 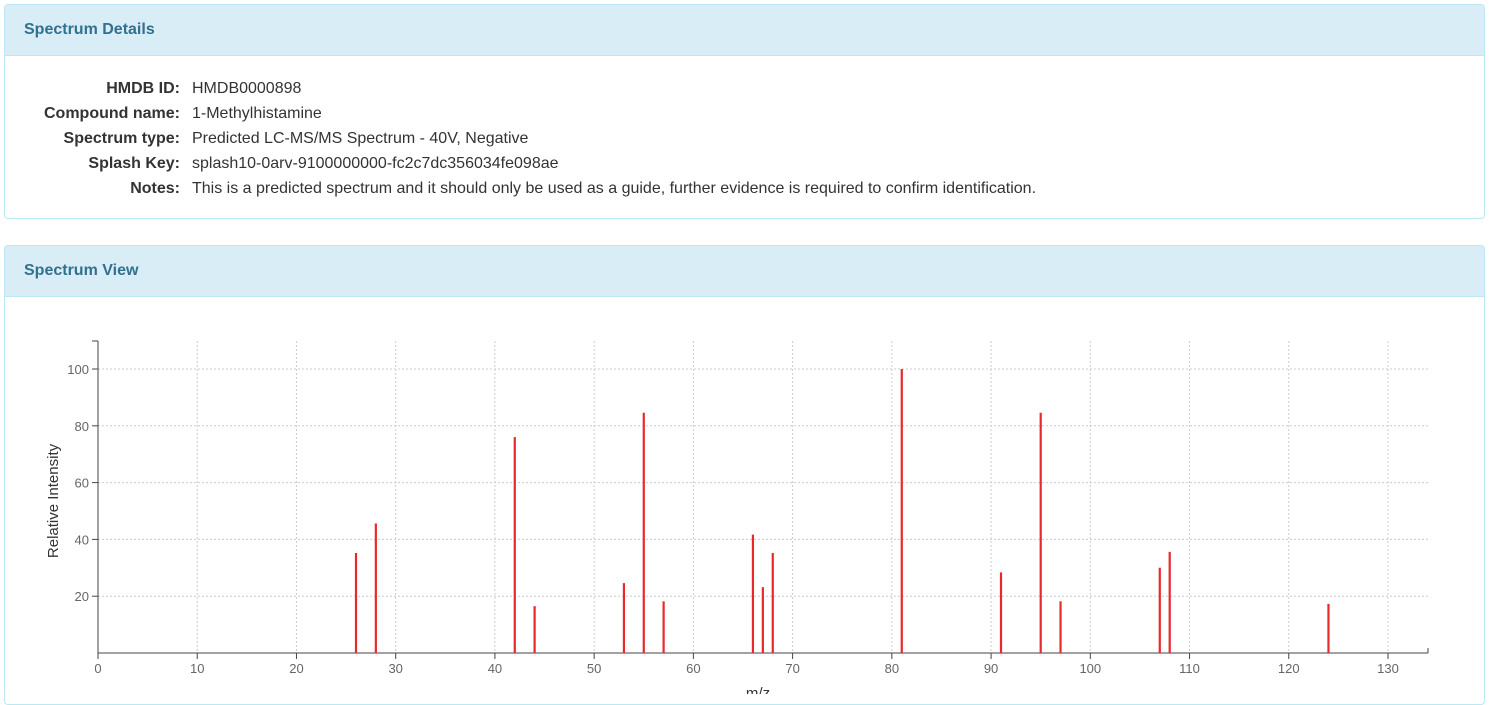 What do you see at coordinates (53, 500) in the screenshot?
I see `y-axis-label: Relative Intensity` at bounding box center [53, 500].